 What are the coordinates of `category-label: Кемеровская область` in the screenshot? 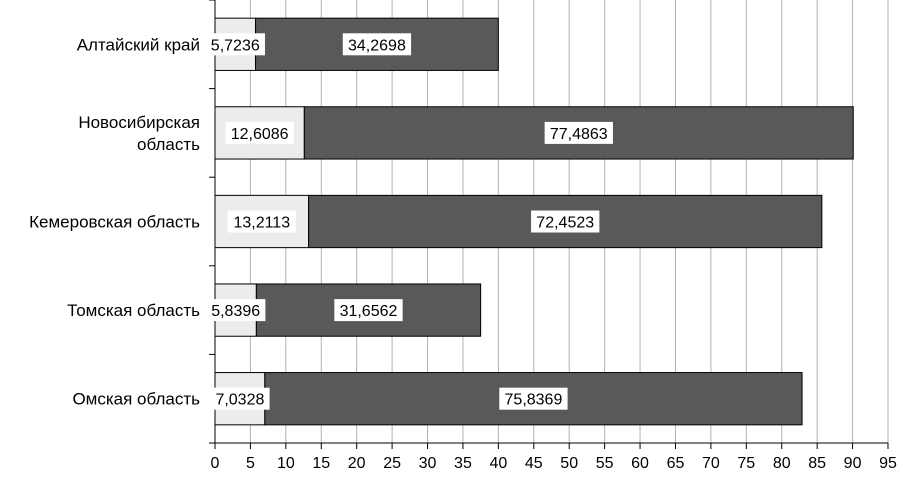 It's located at (114, 222).